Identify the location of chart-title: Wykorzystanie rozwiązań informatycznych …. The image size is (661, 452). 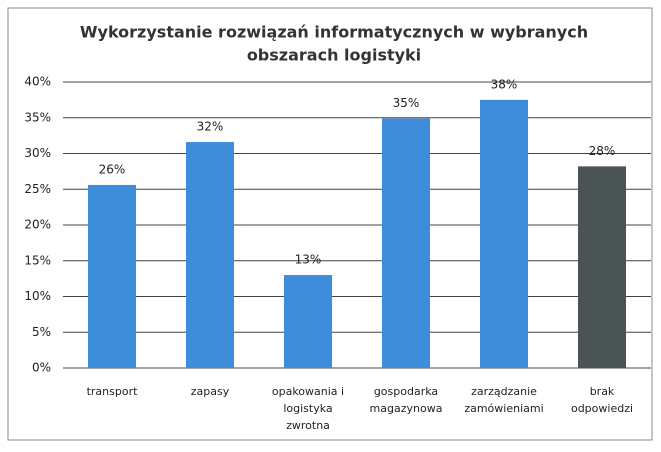
(334, 32).